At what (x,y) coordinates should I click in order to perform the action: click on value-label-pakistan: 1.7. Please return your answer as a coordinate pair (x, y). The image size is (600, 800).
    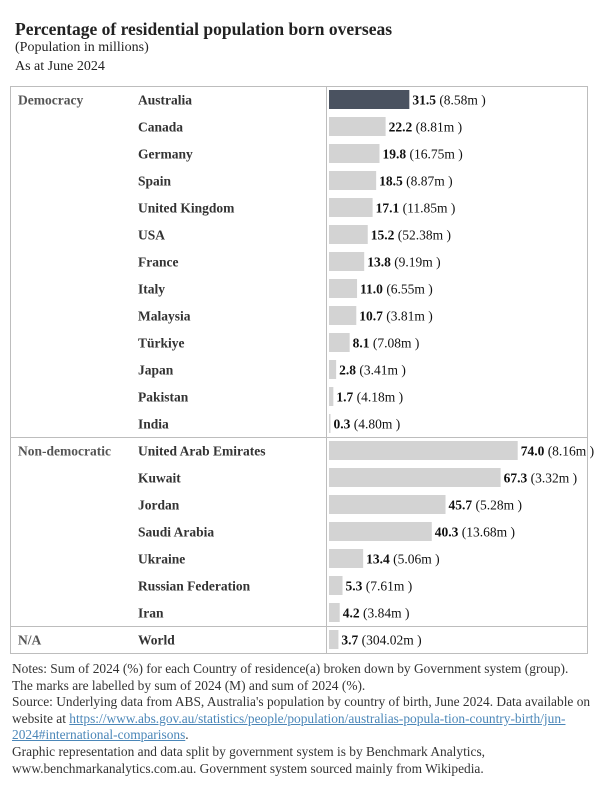
    Looking at the image, I should click on (344, 397).